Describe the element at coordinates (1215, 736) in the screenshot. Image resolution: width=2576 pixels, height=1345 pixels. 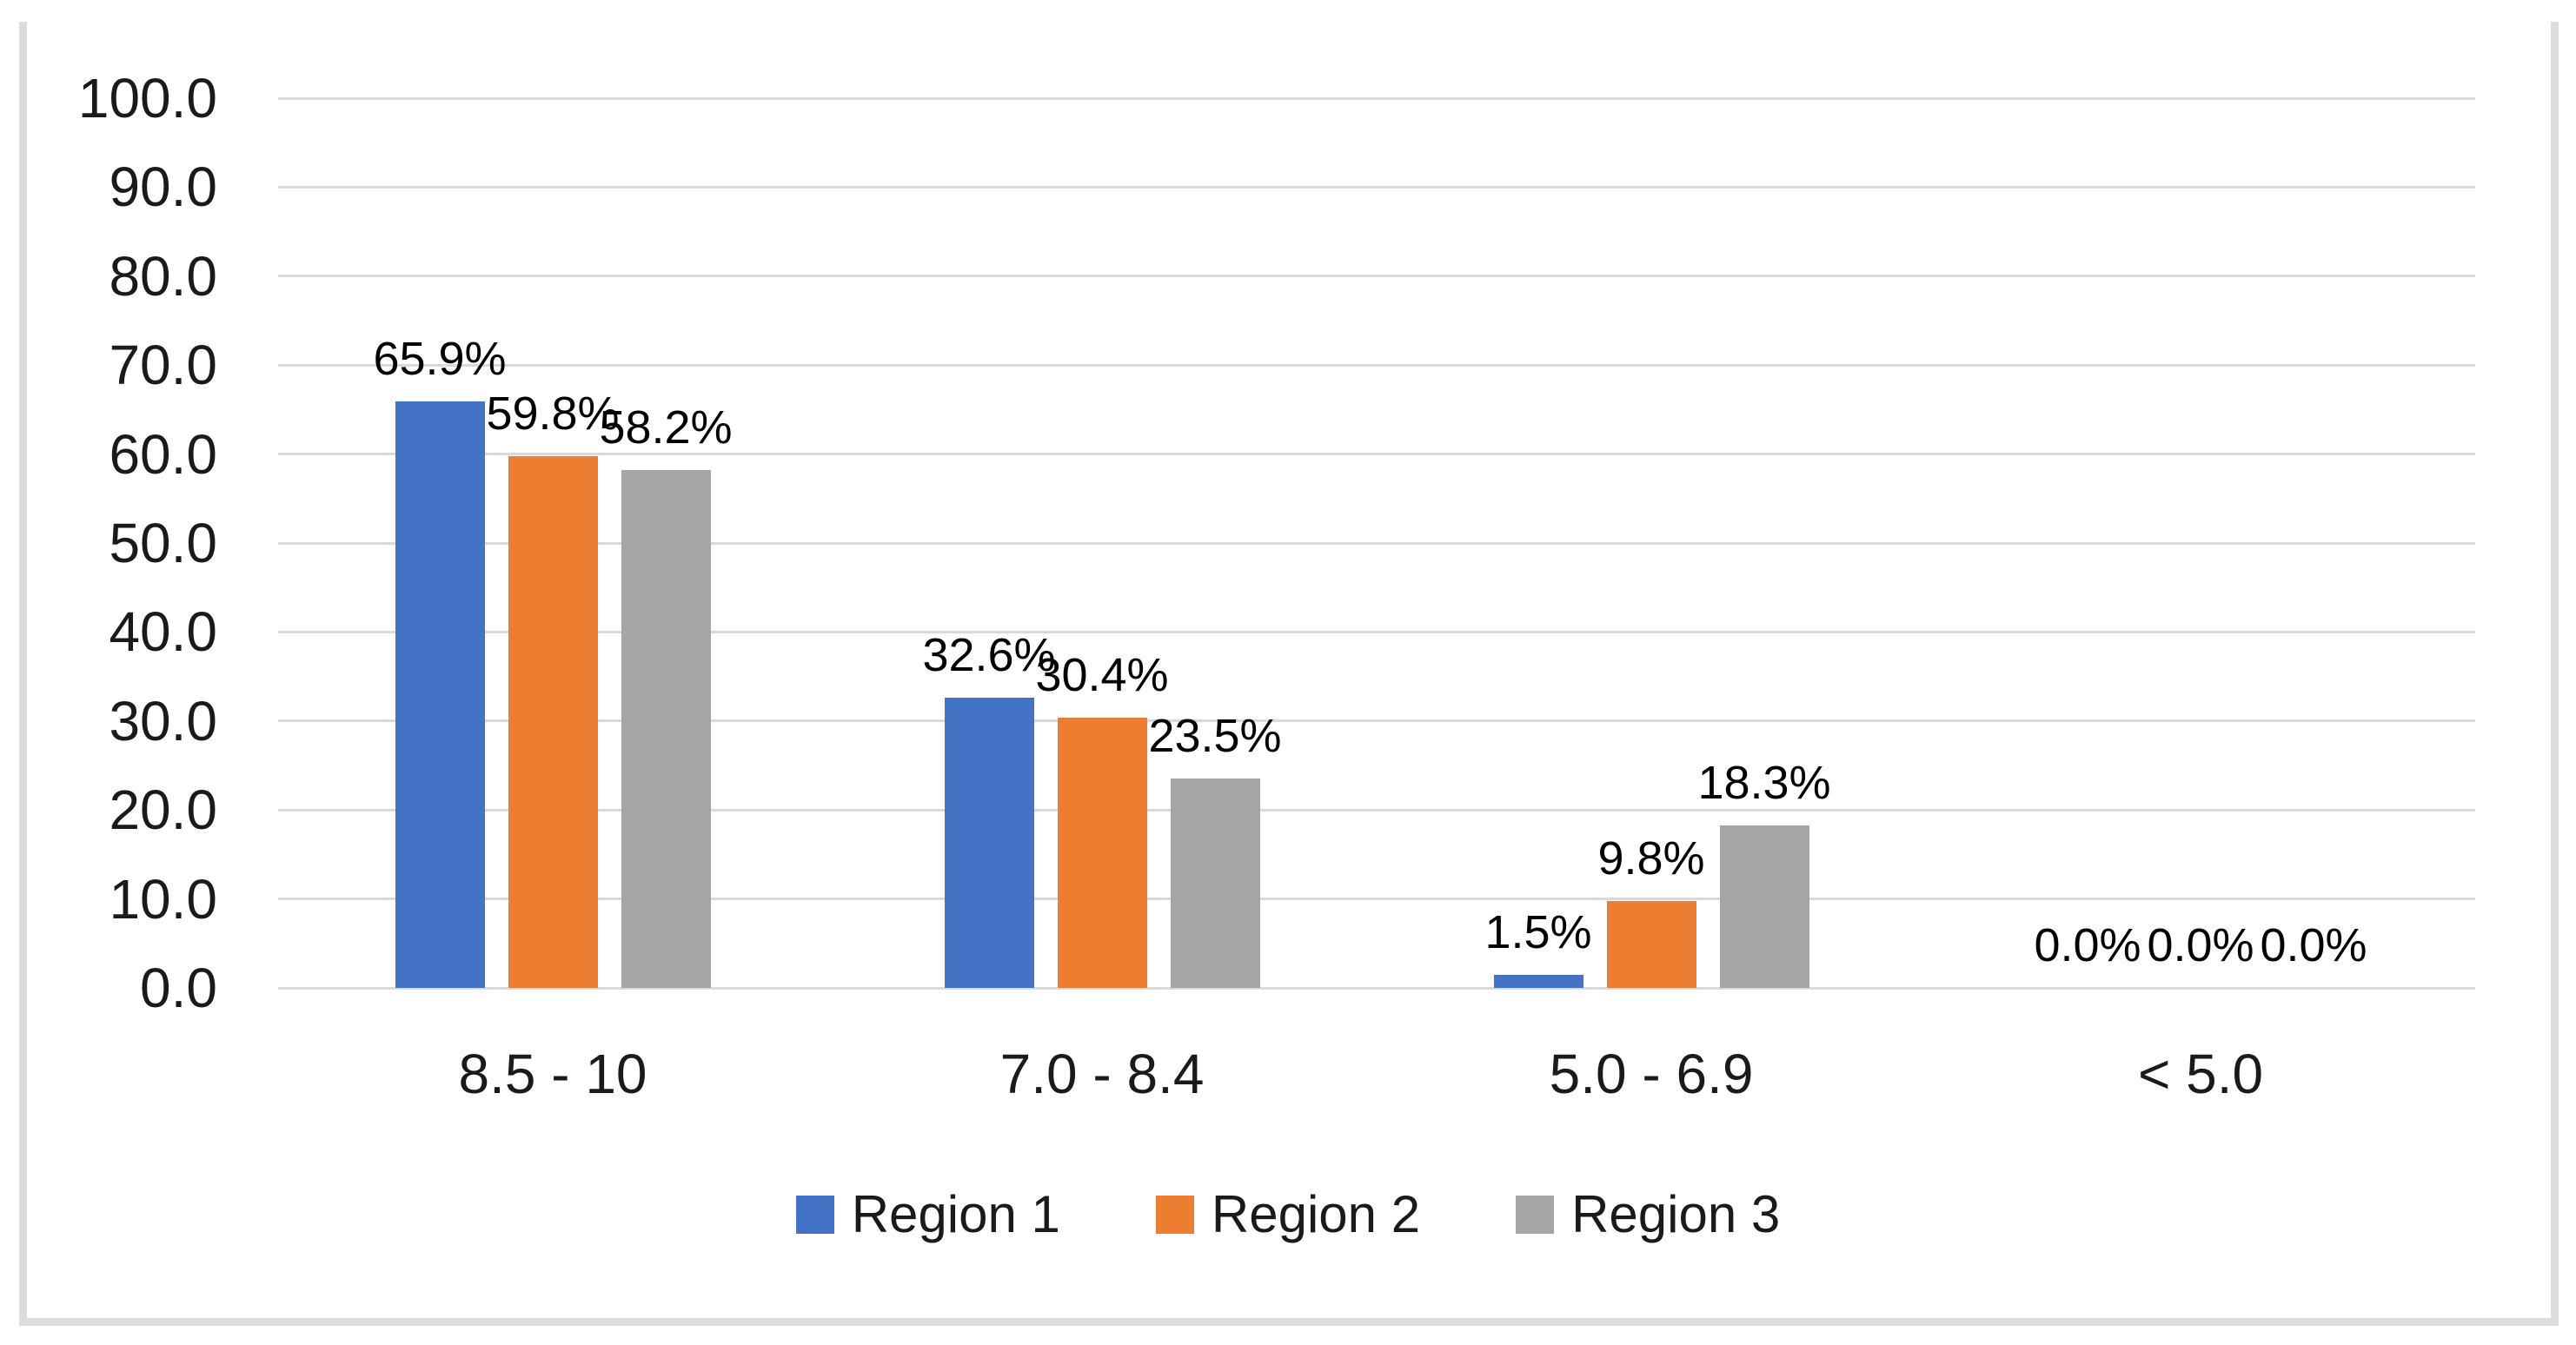
I see `data-label: 23.5%` at that location.